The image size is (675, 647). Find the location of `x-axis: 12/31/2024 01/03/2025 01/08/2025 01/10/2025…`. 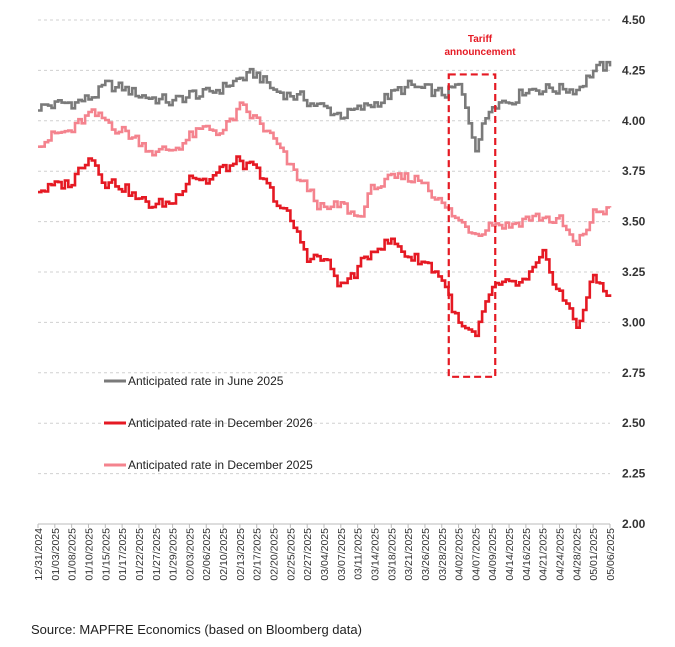

x-axis: 12/31/2024 01/03/2025 01/08/2025 01/10/2025… is located at coordinates (325, 552).